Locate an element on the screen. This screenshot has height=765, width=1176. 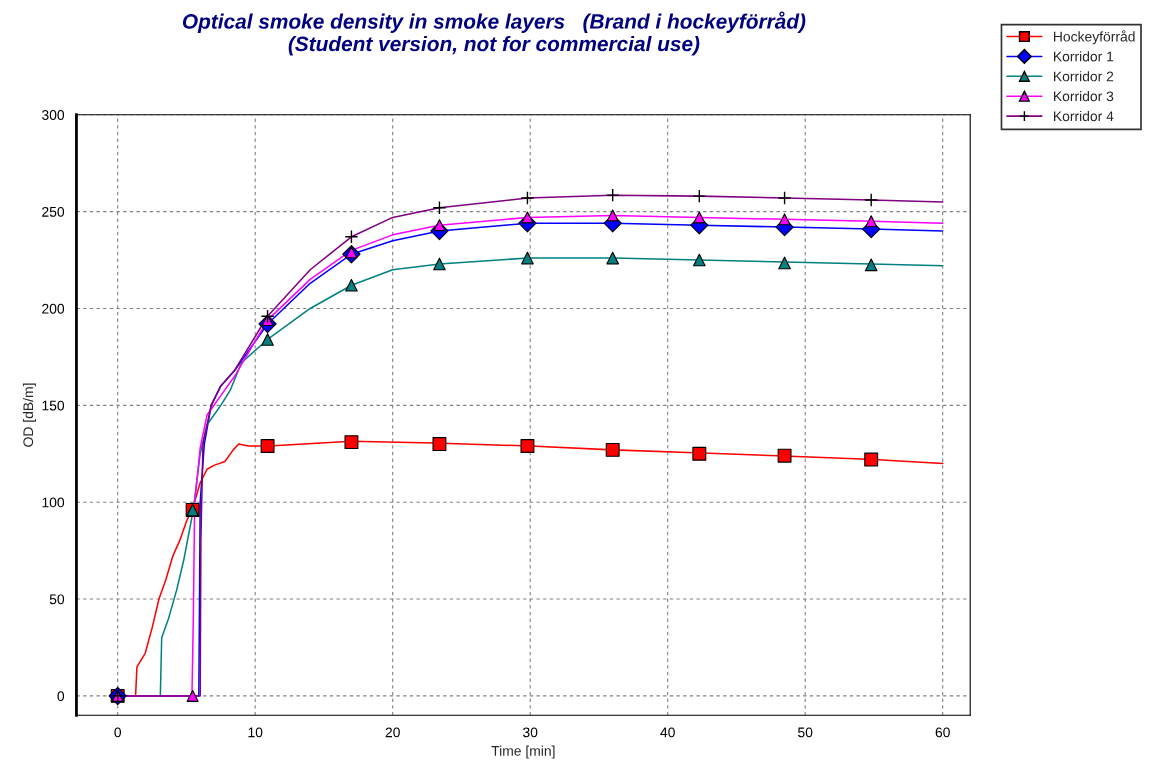
y-tick-label: 0 is located at coordinates (61, 696).